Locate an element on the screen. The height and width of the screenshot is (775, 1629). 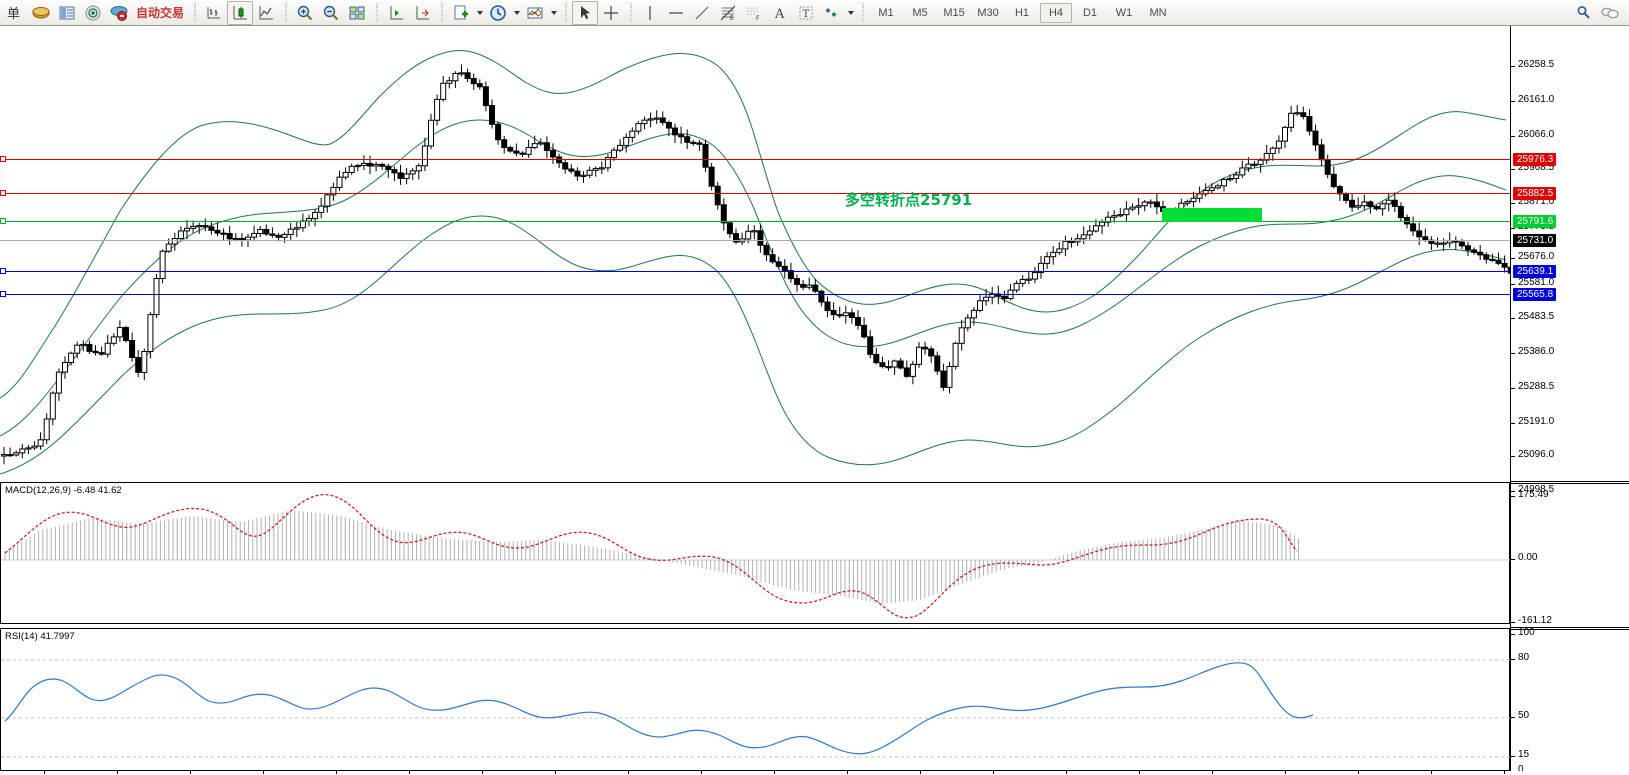
price-level-badge: 25882.5 is located at coordinates (1535, 193).